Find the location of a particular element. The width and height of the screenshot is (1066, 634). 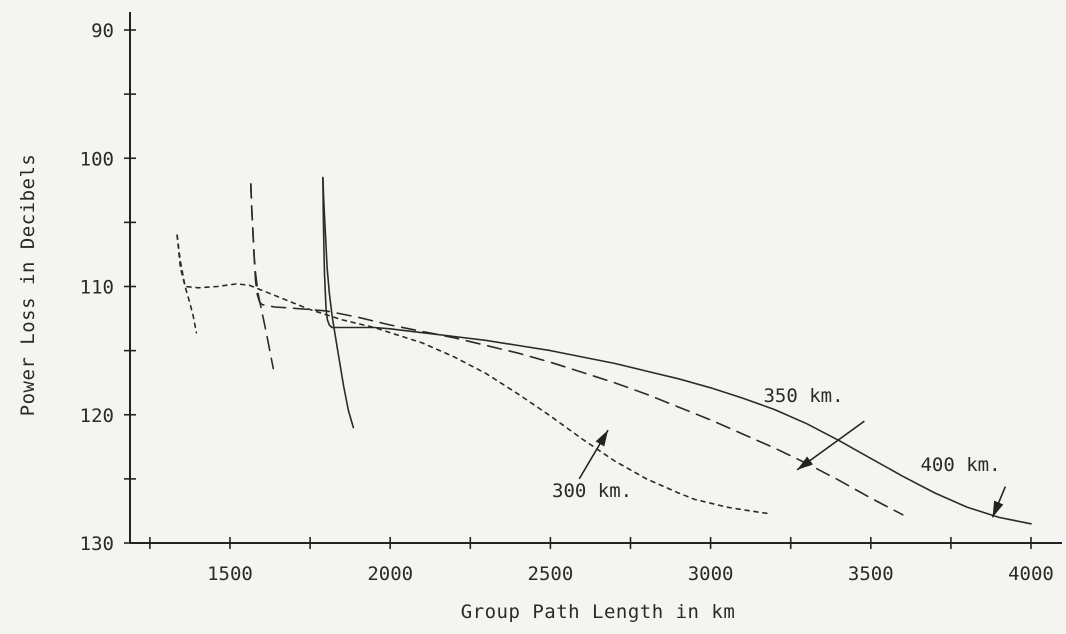

annotation-arrowhead-300-km is located at coordinates (602, 438).